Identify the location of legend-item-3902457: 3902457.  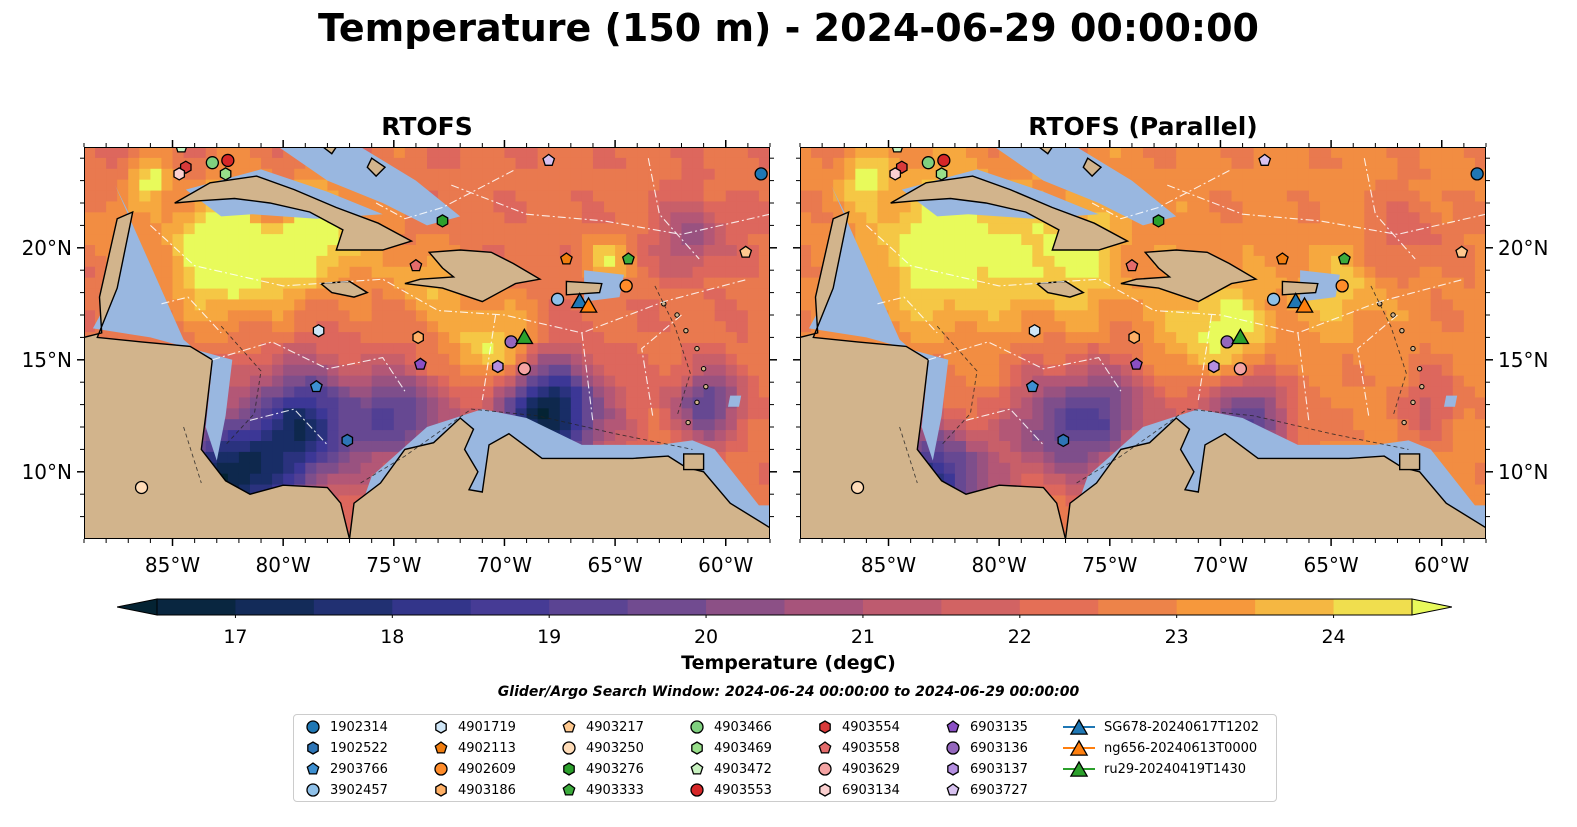
(346, 790).